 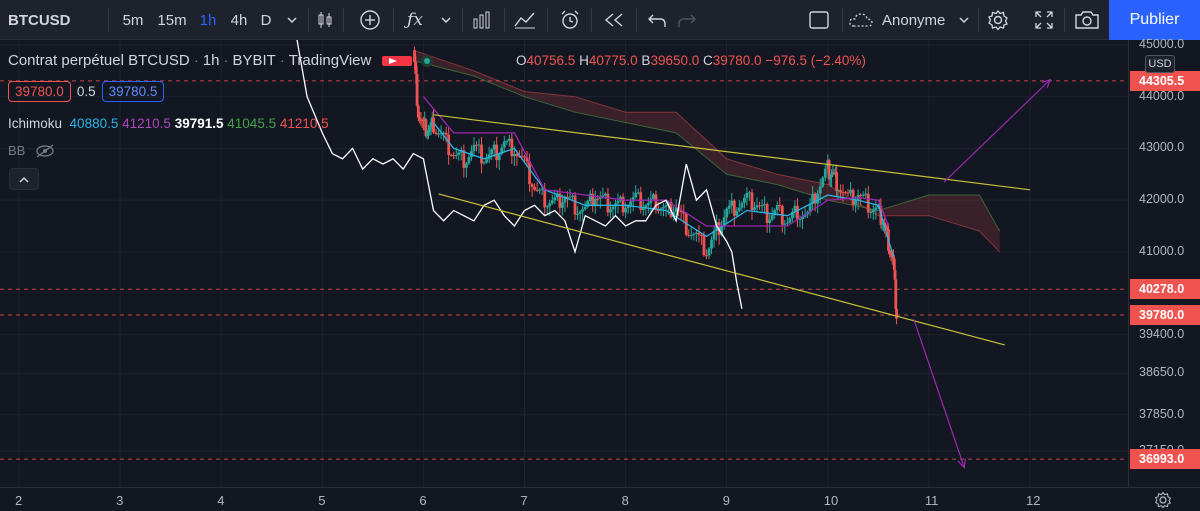 I want to click on interval-d: D, so click(x=266, y=20).